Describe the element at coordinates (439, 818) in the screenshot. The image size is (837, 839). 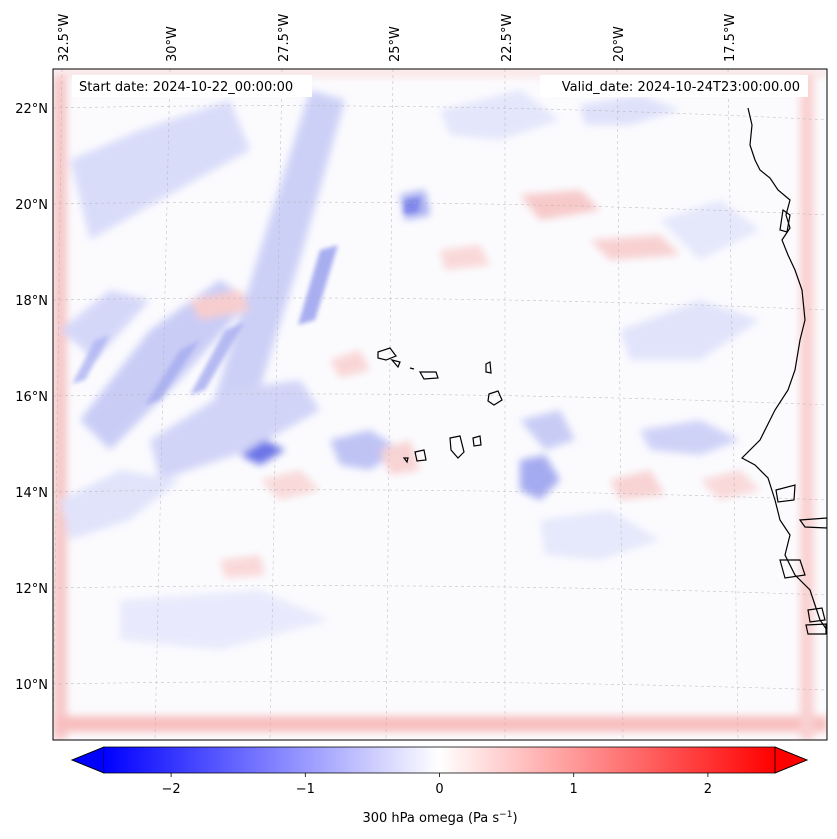
I see `colorbar-label: 300 hPa omega (Pa s−1)` at that location.